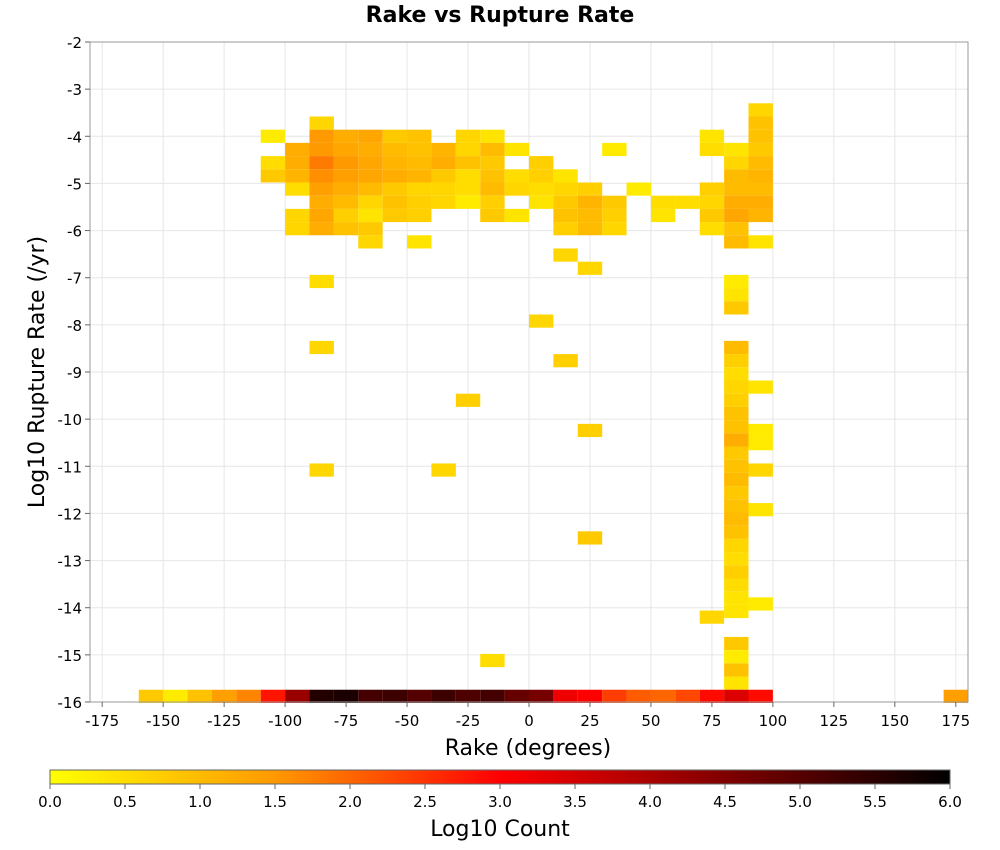 The height and width of the screenshot is (850, 1000). Describe the element at coordinates (425, 802) in the screenshot. I see `colorbar-tick-label: 2.5` at that location.